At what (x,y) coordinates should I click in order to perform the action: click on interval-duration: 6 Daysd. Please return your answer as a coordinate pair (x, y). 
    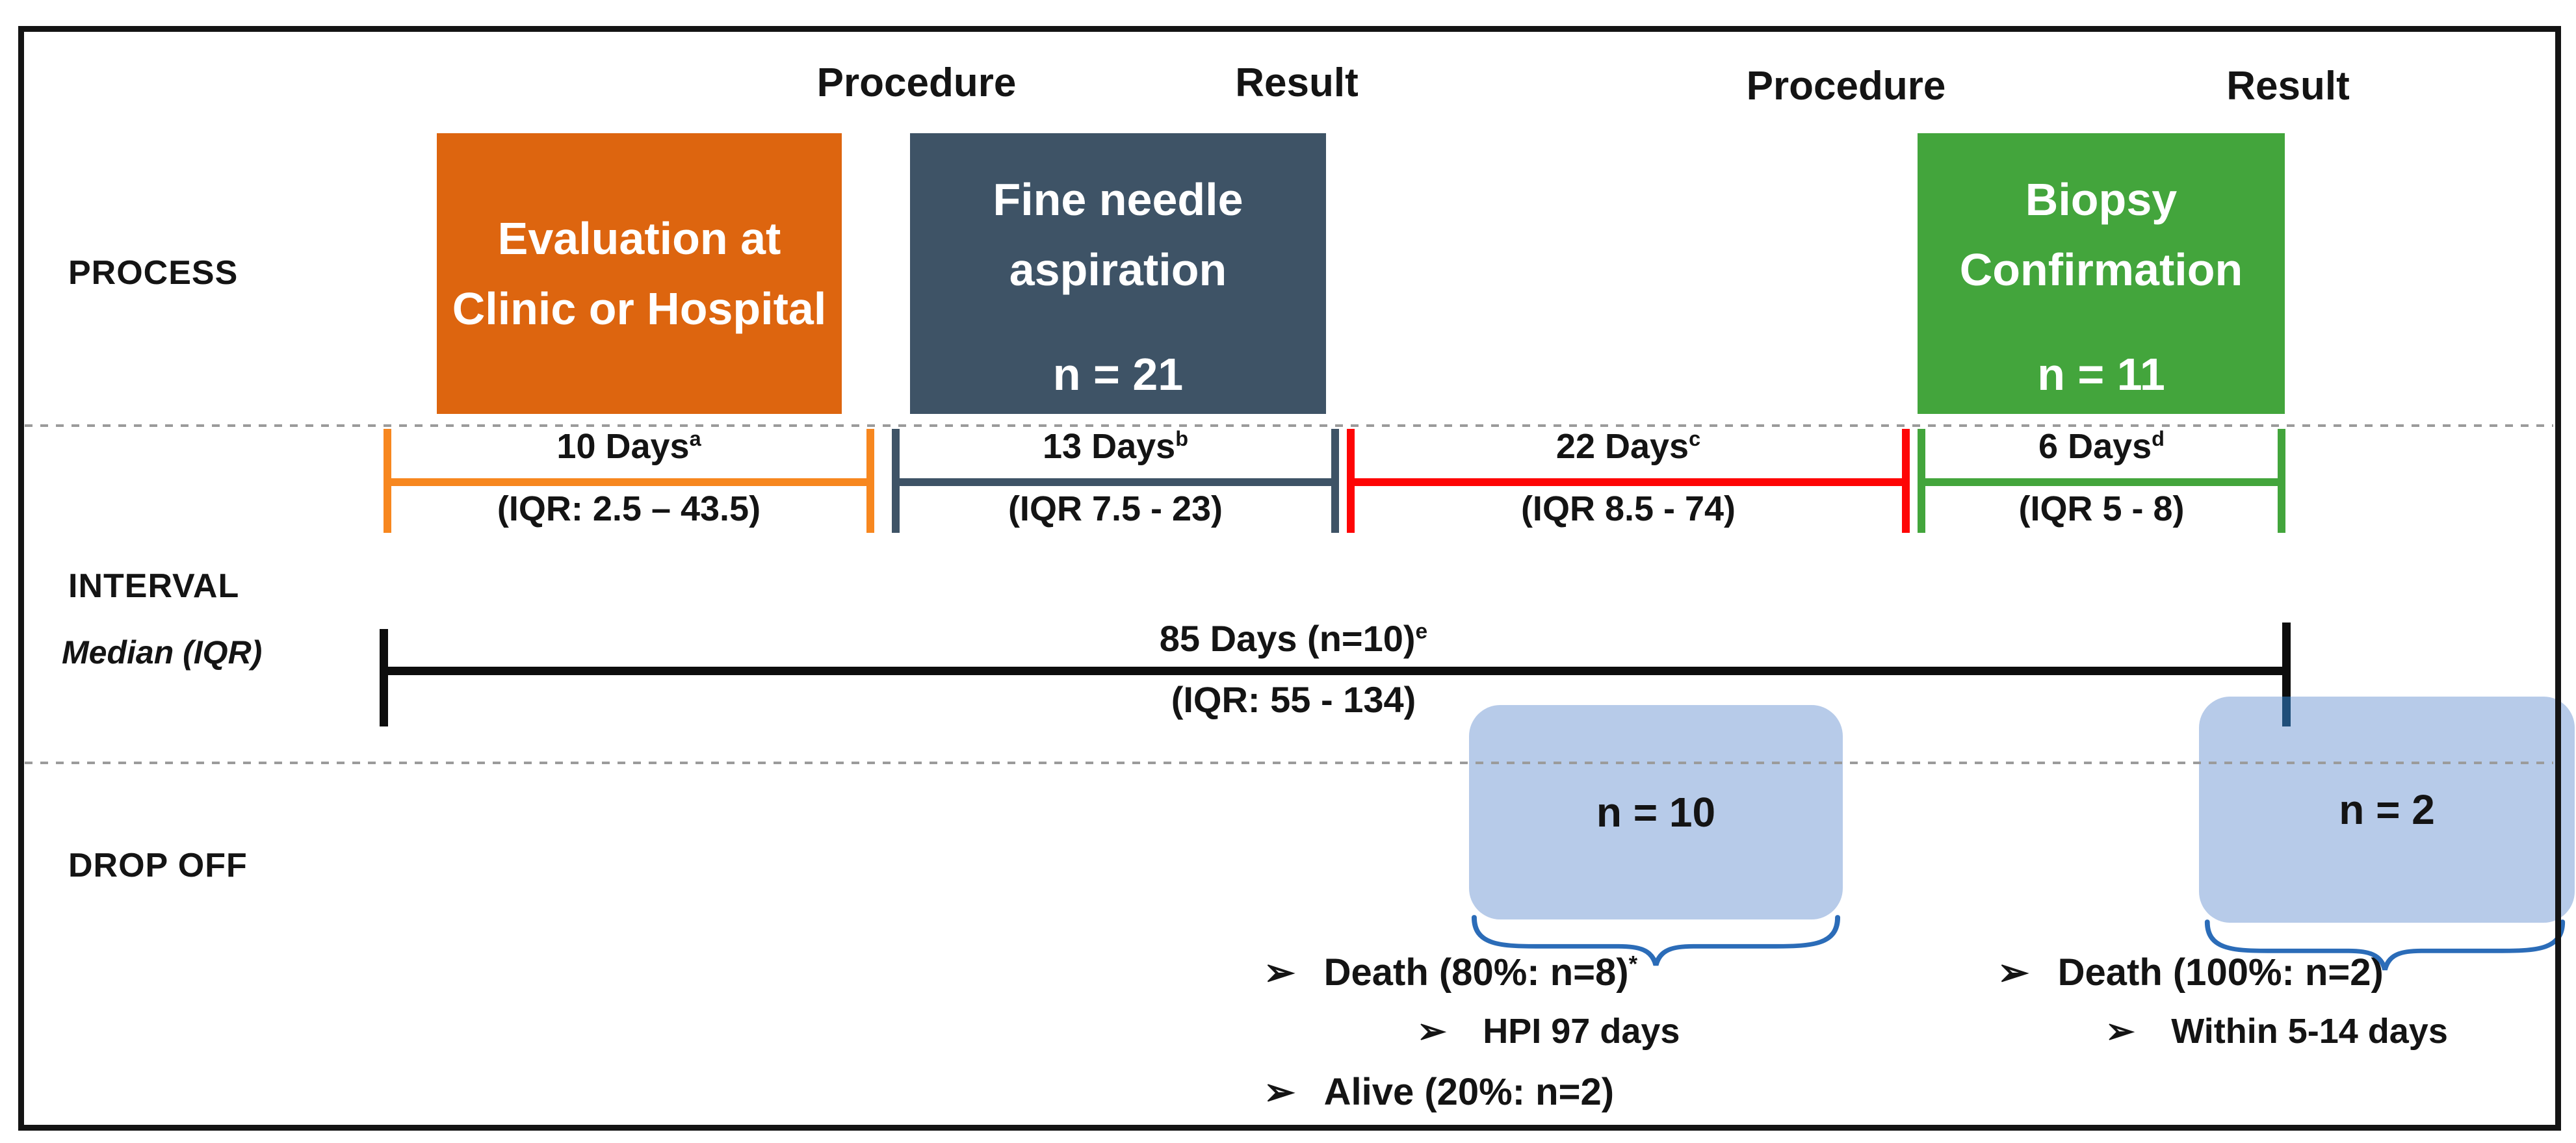
    Looking at the image, I should click on (2101, 446).